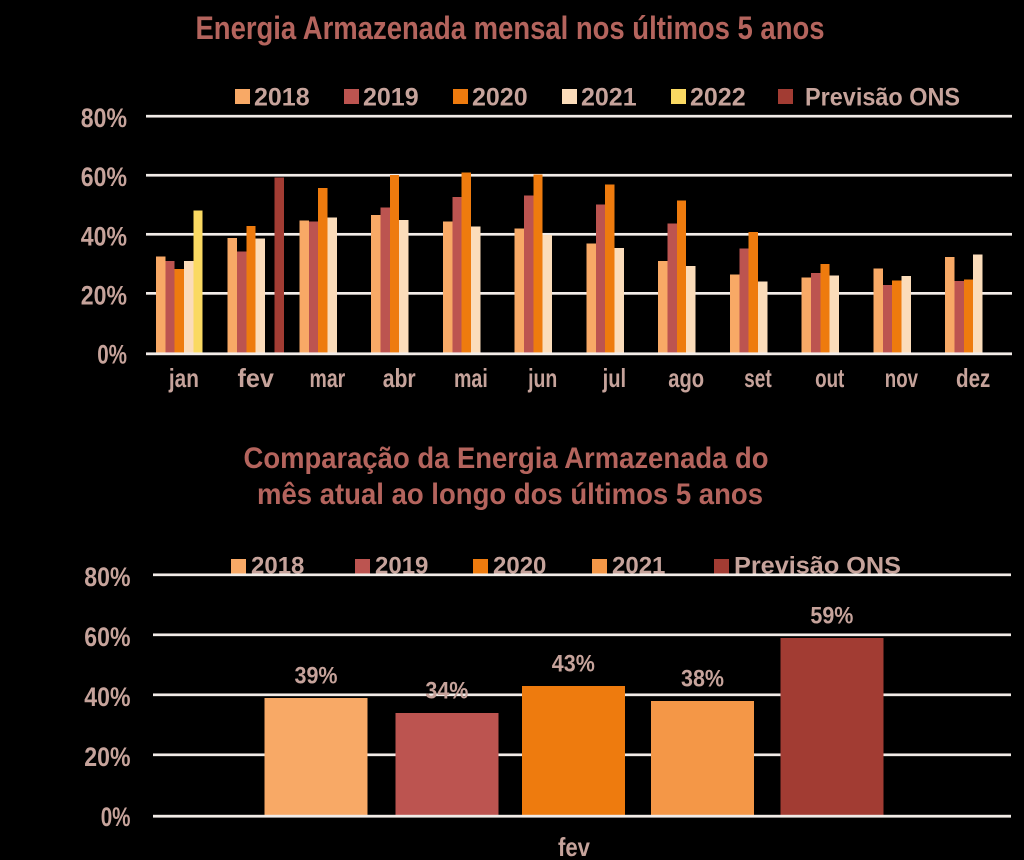 Image resolution: width=1024 pixels, height=860 pixels. What do you see at coordinates (614, 378) in the screenshot?
I see `svg-text: jul` at bounding box center [614, 378].